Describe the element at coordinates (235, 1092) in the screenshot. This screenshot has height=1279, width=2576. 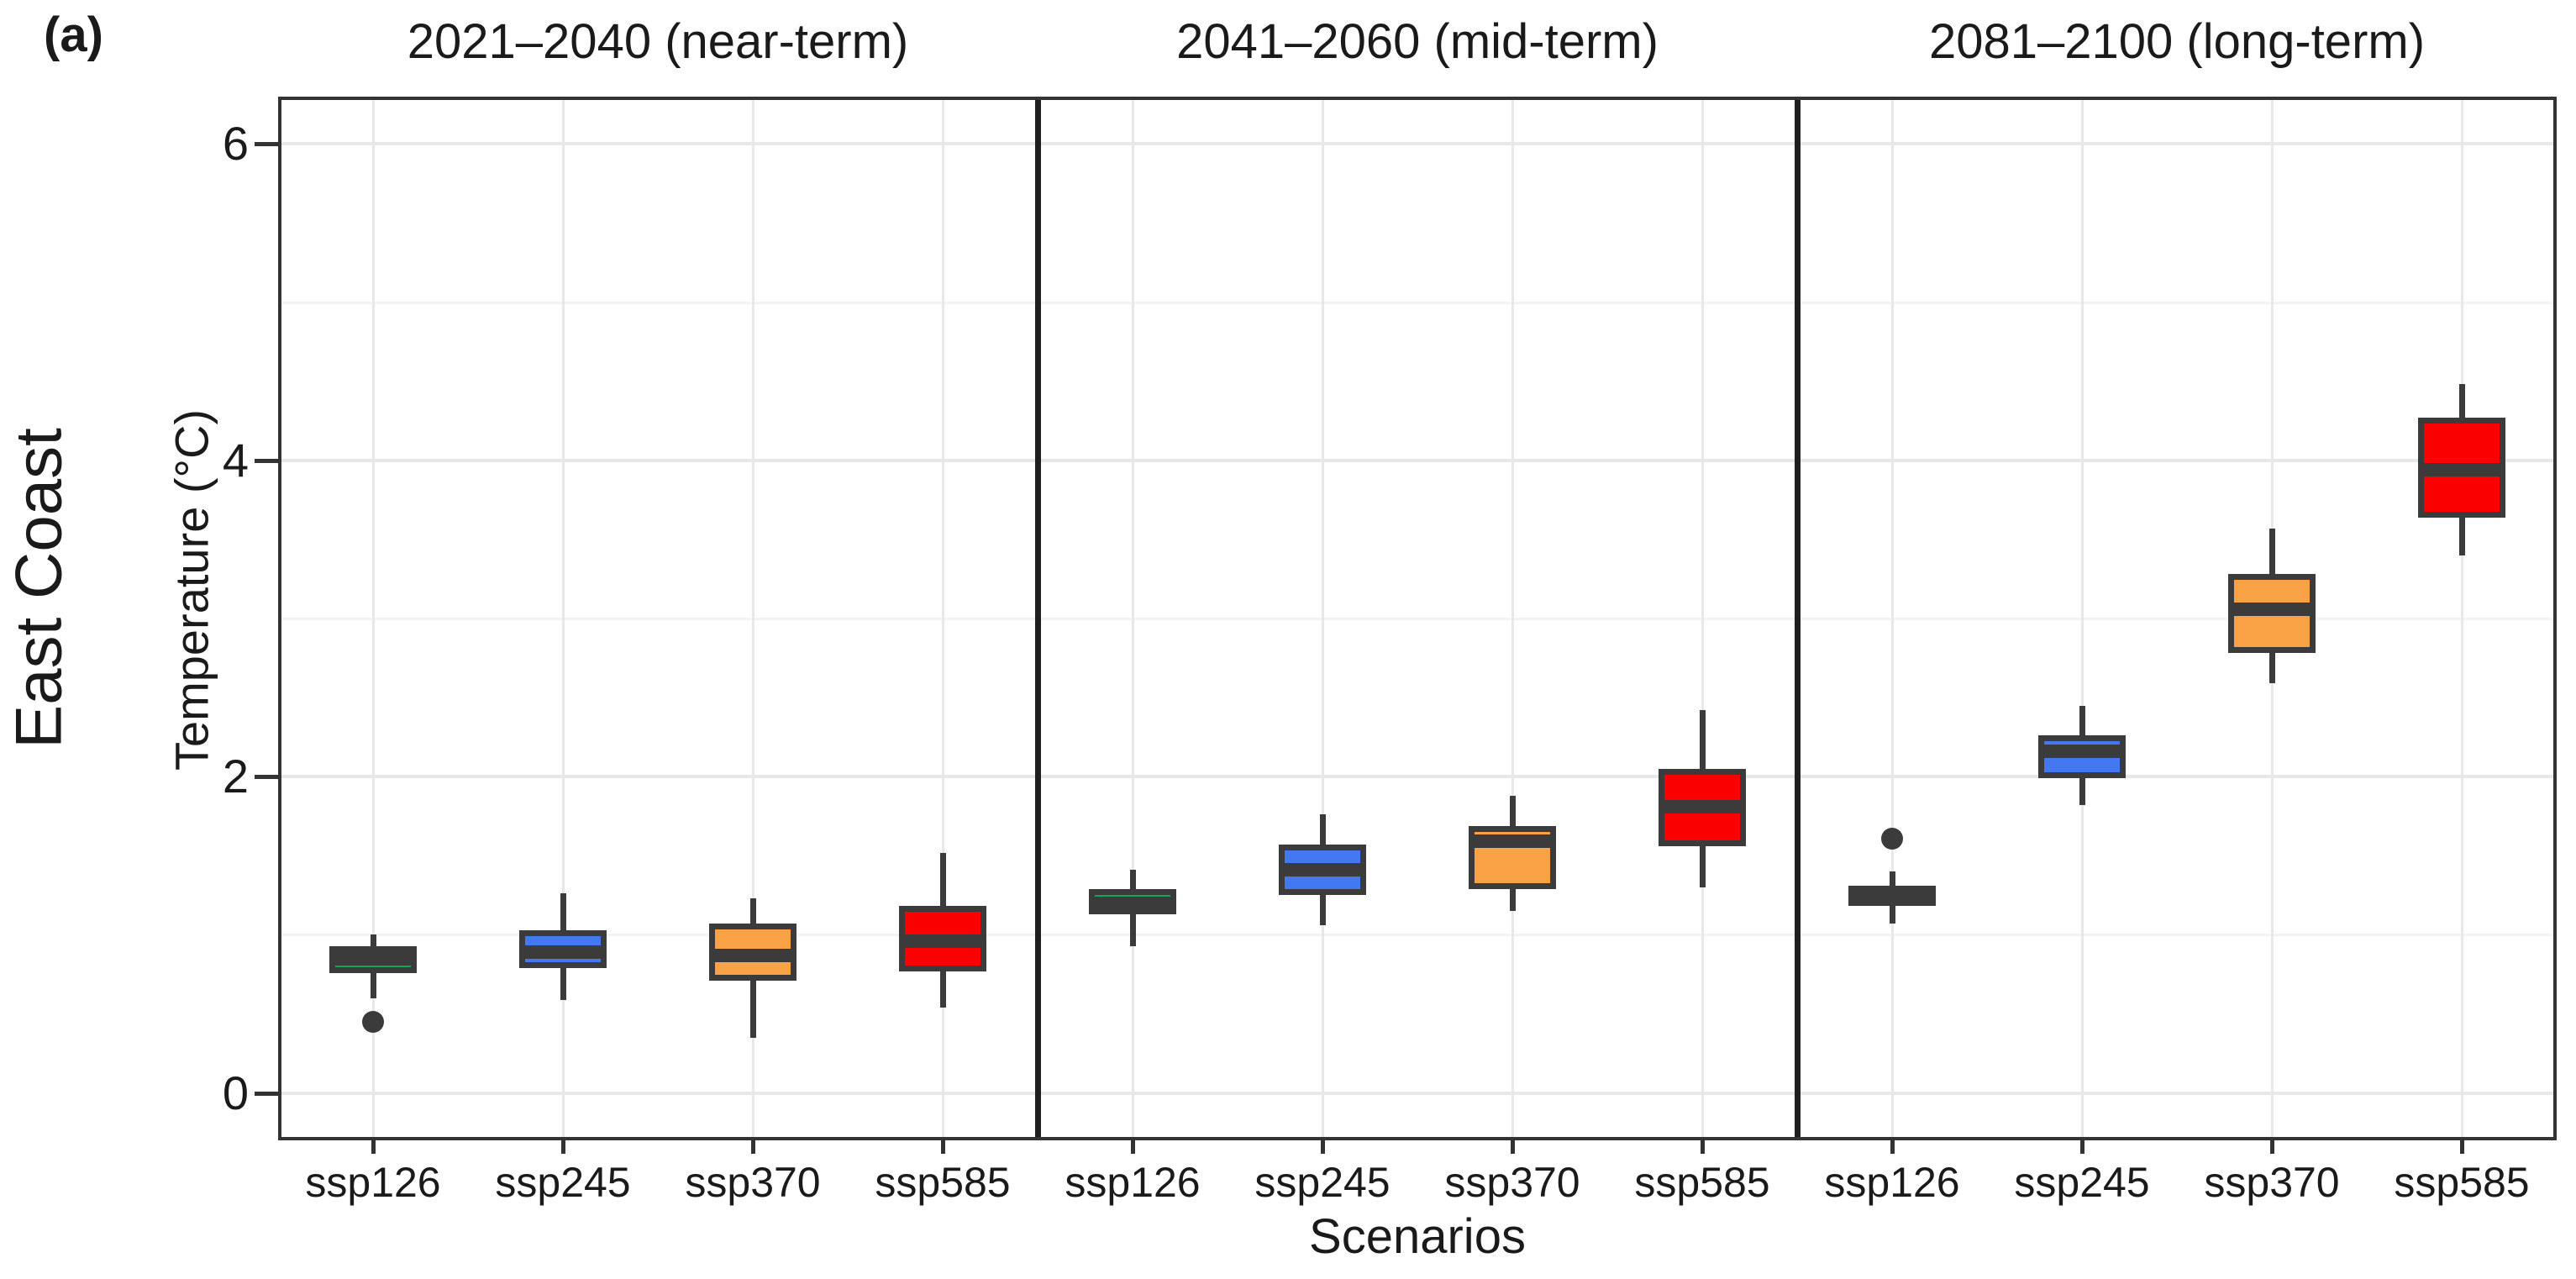
I see `y-tick-label: 0` at that location.